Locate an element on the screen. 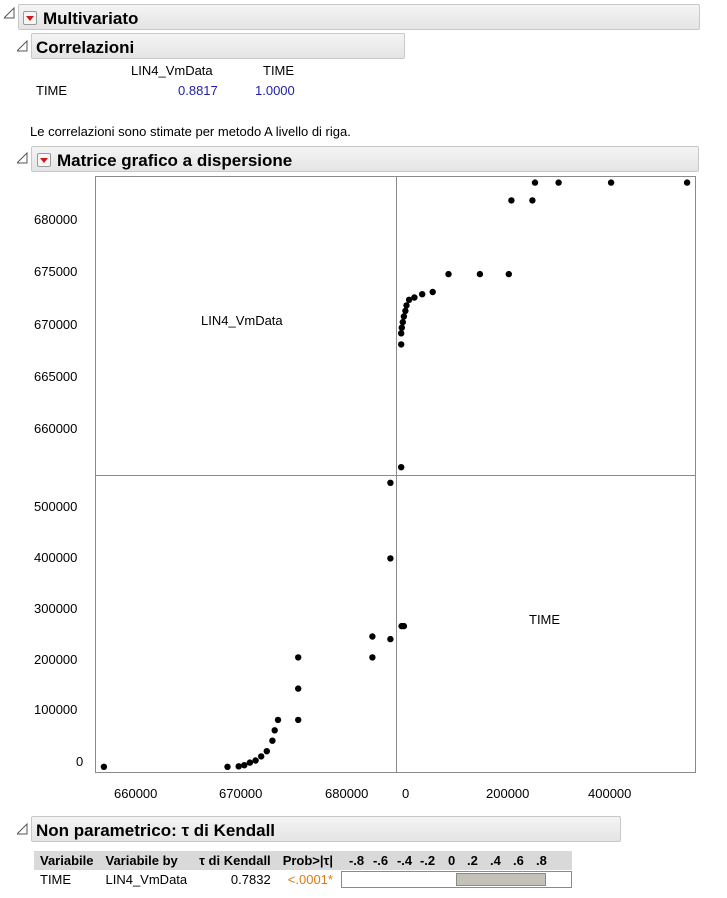  bar-tick-label: -.4 is located at coordinates (404, 860).